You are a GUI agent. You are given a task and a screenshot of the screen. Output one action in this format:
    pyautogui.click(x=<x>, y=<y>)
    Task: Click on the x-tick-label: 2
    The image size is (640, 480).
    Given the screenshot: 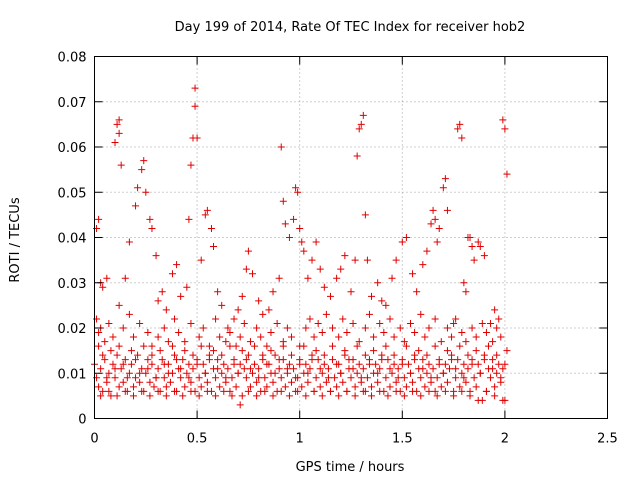 What is the action you would take?
    pyautogui.click(x=505, y=439)
    